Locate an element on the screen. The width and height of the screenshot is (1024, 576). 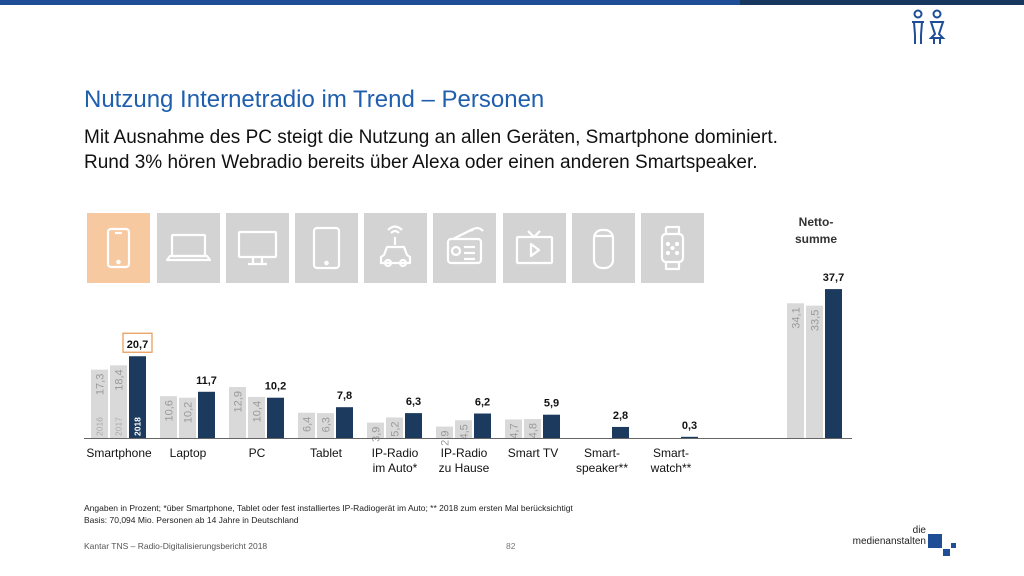
medienanstalten-logo is located at coordinates (942, 545).